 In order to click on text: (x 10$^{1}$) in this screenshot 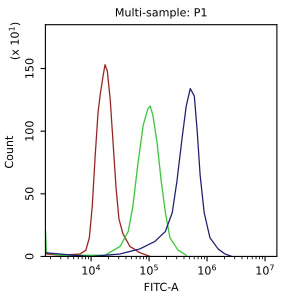, I will do `click(14, 41)`.